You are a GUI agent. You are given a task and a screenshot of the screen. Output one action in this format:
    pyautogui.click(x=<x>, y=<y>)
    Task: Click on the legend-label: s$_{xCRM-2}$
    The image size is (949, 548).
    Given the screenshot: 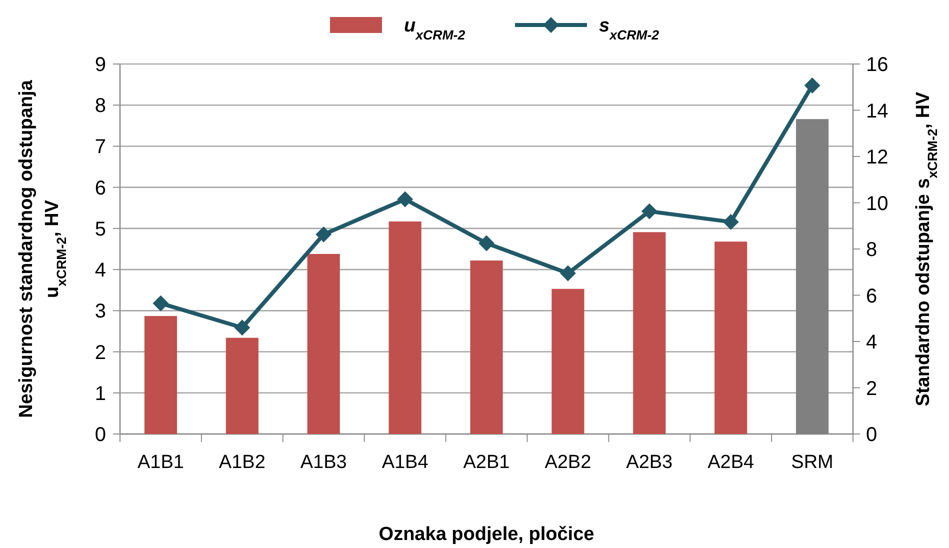 What is the action you would take?
    pyautogui.click(x=629, y=29)
    